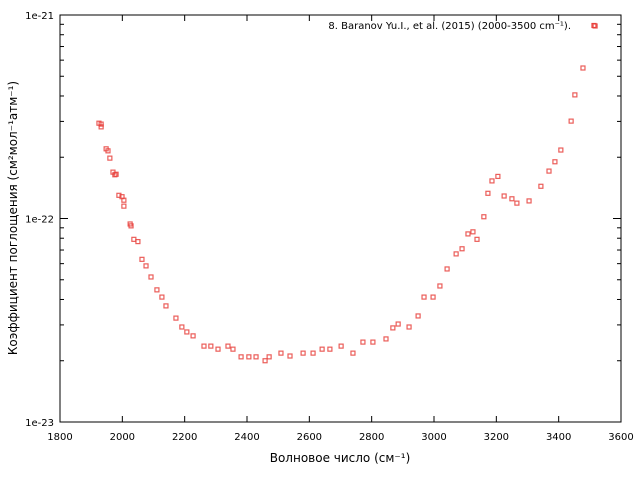  I want to click on y-tick-label: 1e-21, so click(39, 16).